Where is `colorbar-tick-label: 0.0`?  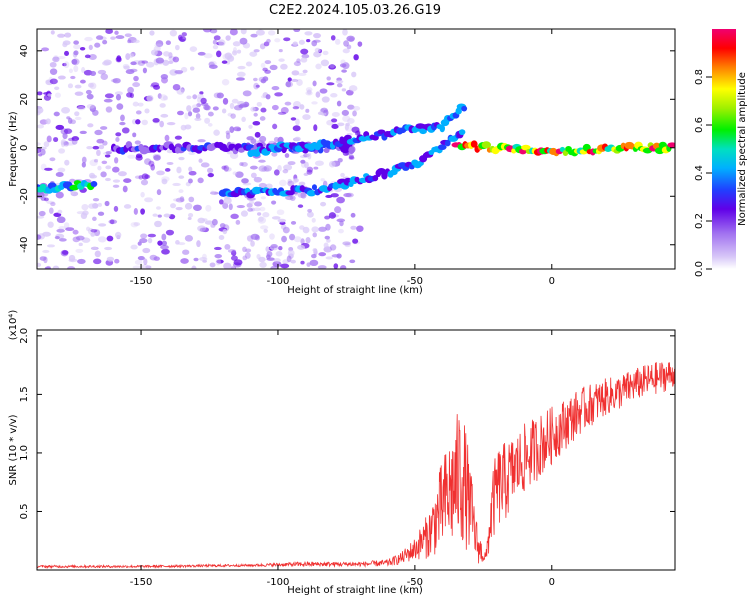
colorbar-tick-label: 0.0 is located at coordinates (699, 269).